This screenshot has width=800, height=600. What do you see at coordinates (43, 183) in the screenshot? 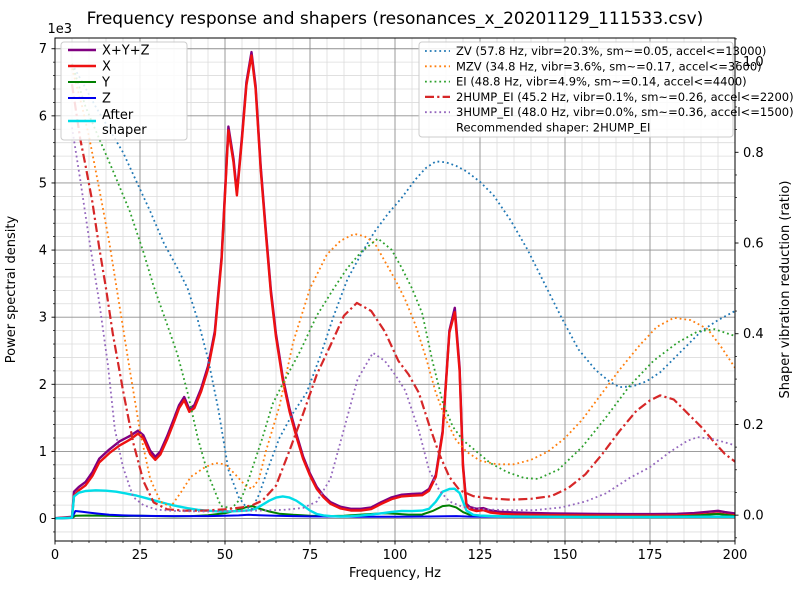
I see `y-left-tick-label: 5` at bounding box center [43, 183].